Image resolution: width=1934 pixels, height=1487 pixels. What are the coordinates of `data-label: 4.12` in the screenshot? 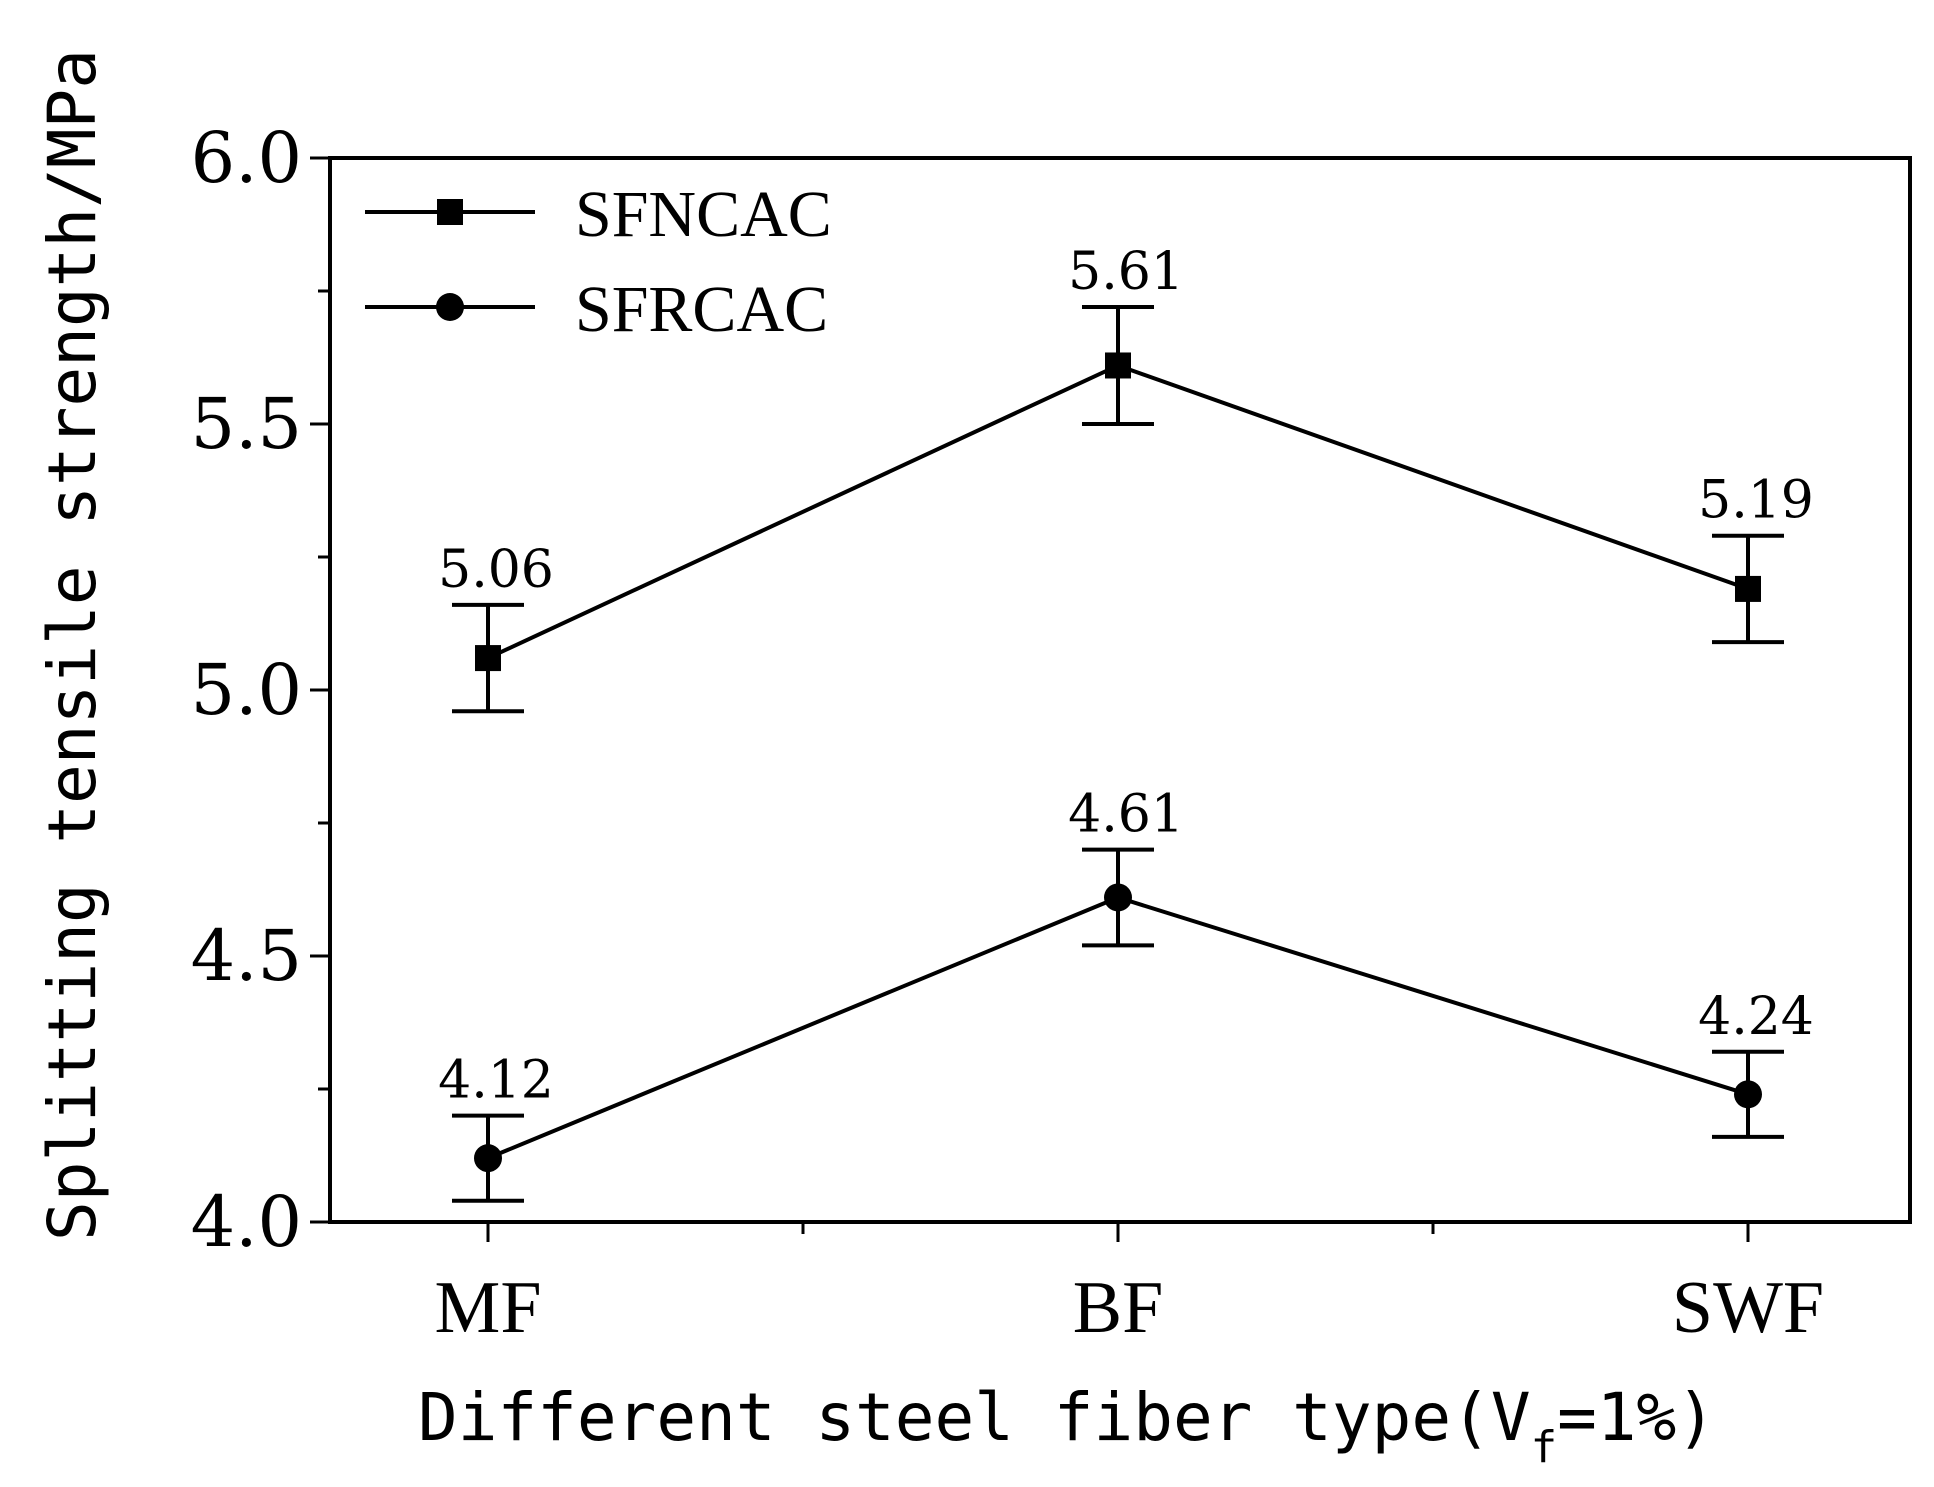 It's located at (496, 1081).